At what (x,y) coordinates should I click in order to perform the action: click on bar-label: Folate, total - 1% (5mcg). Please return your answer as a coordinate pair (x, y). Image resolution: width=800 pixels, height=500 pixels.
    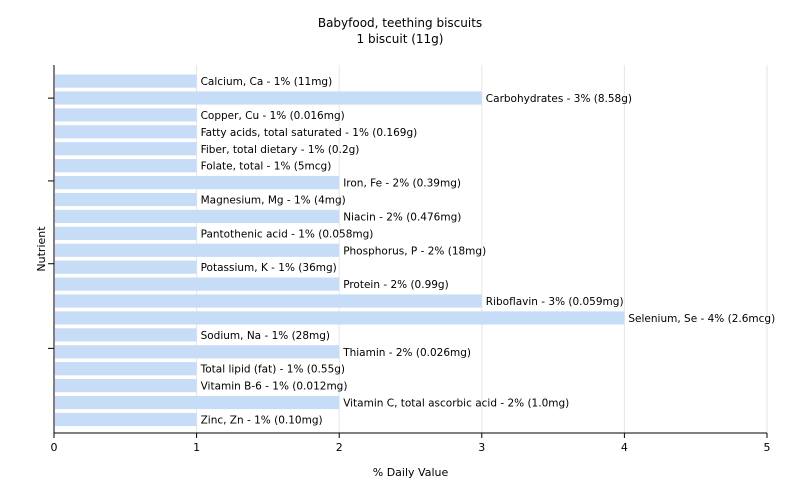
    Looking at the image, I should click on (266, 167).